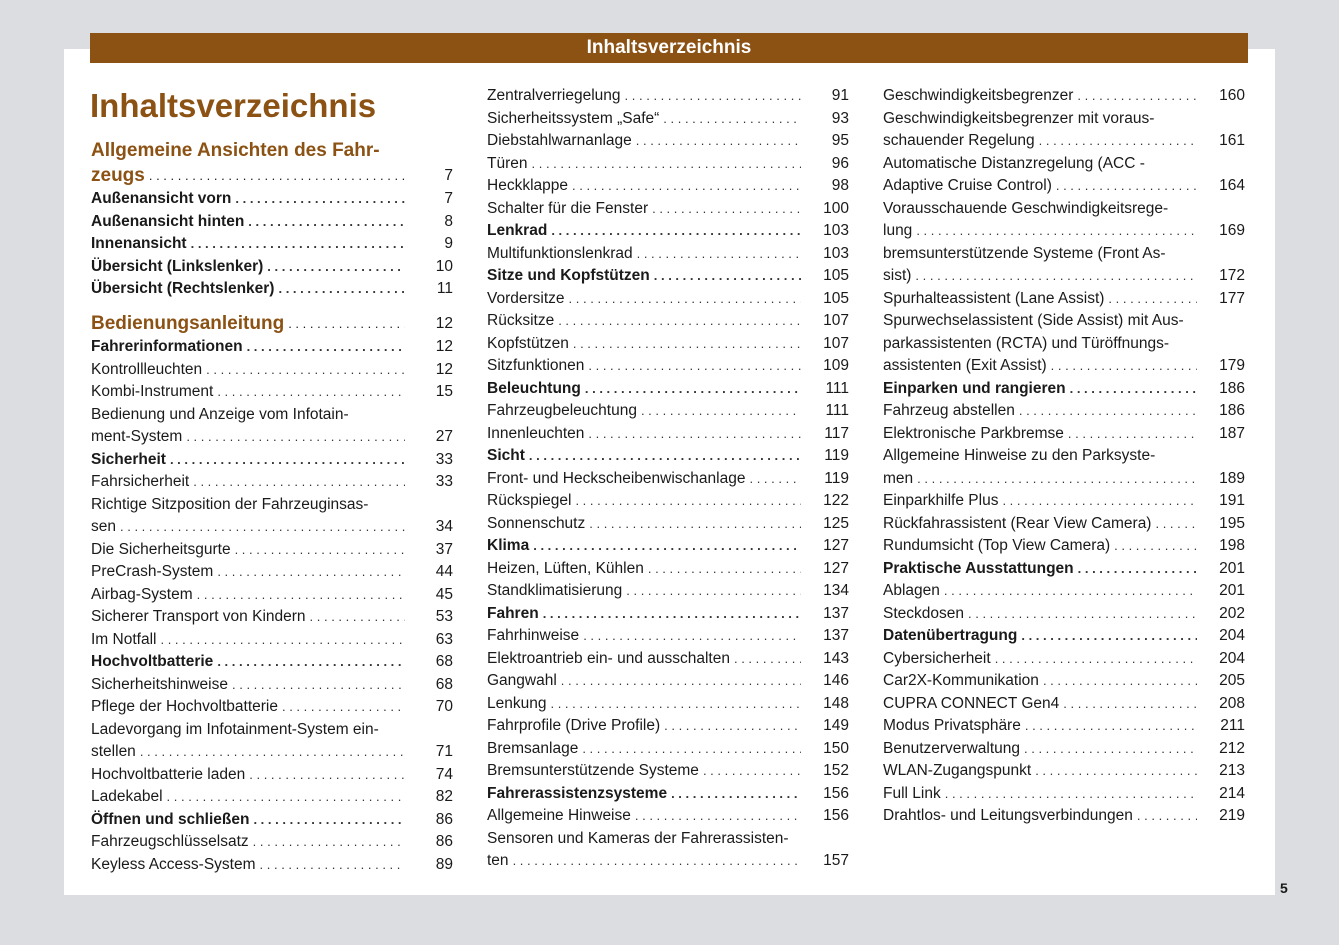  What do you see at coordinates (274, 550) in the screenshot?
I see `toc-entry: Die Sicherheitsgurte 37` at bounding box center [274, 550].